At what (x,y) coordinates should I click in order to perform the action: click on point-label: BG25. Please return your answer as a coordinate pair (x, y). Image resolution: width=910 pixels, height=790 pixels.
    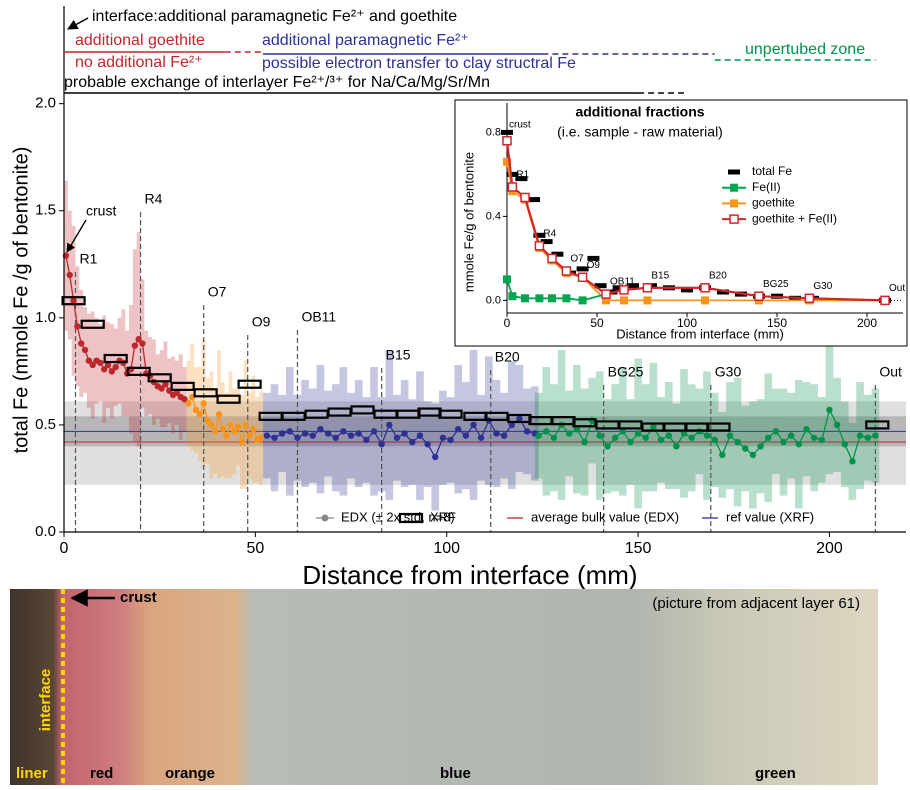
    Looking at the image, I should click on (776, 284).